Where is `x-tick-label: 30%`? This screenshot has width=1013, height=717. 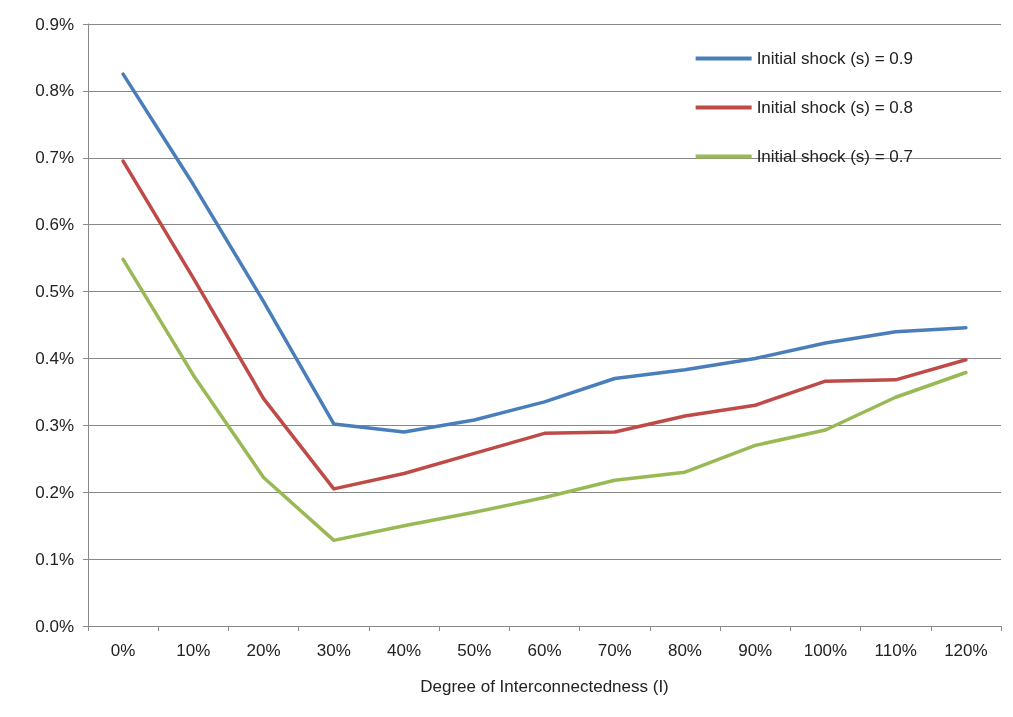
x-tick-label: 30% is located at coordinates (333, 650).